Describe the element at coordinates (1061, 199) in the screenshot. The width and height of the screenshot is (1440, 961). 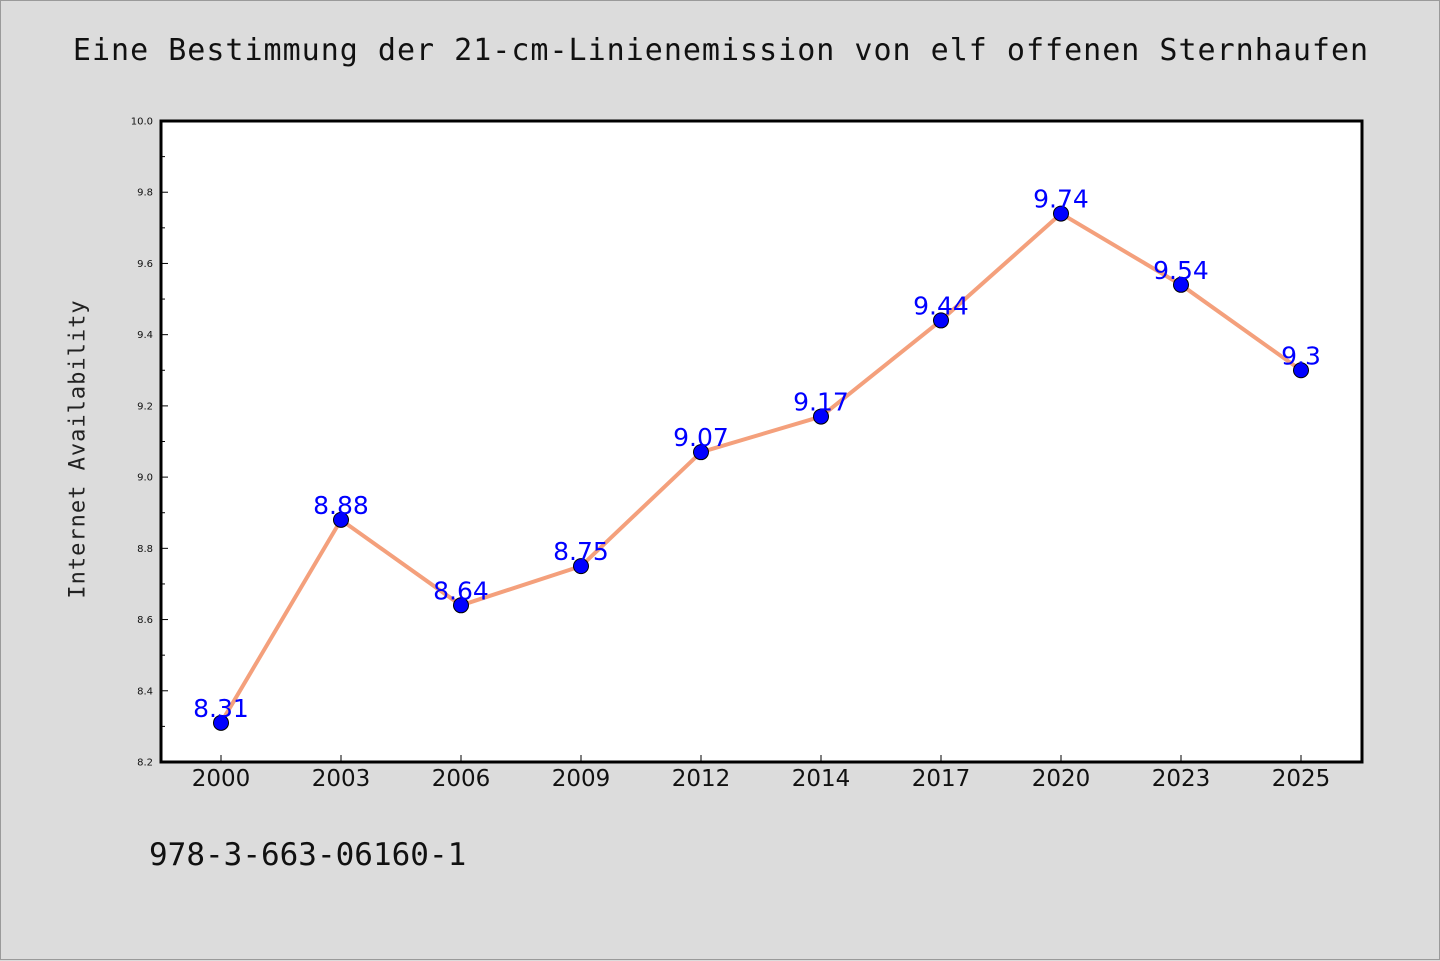
I see `data-label: 9.74` at that location.